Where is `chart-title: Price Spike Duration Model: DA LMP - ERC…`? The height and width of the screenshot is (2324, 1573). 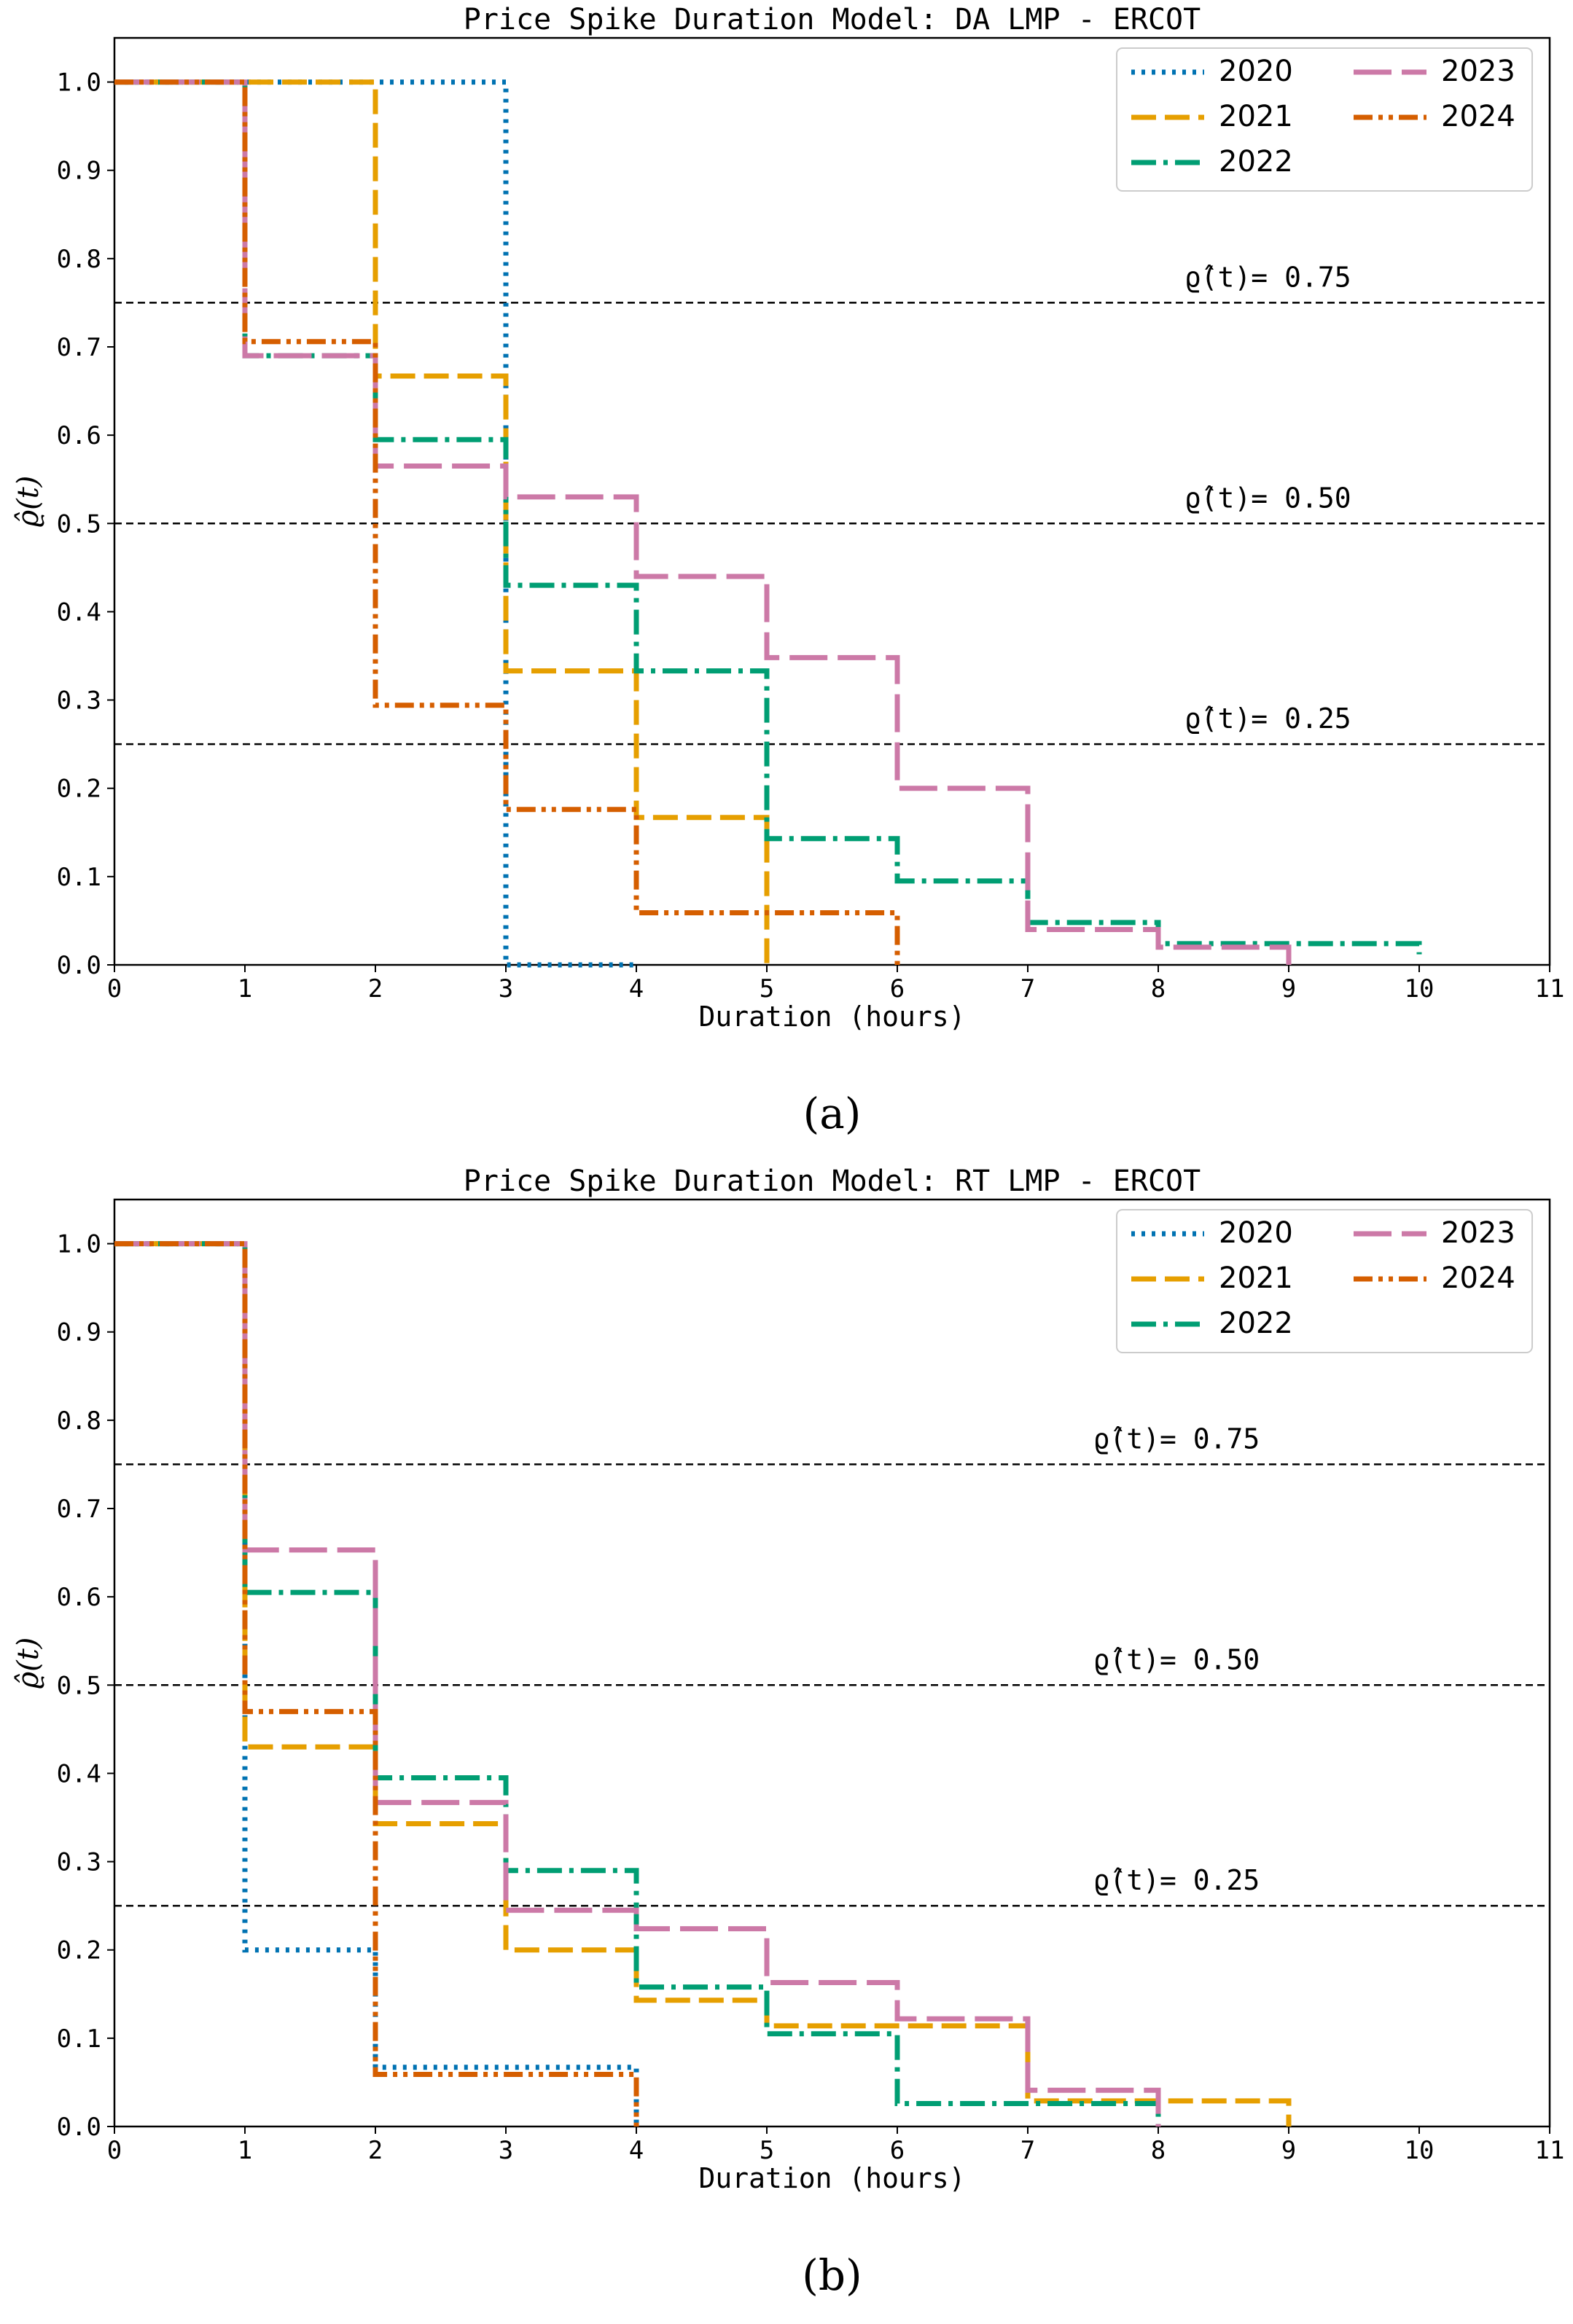
chart-title: Price Spike Duration Model: DA LMP - ERC… is located at coordinates (832, 19).